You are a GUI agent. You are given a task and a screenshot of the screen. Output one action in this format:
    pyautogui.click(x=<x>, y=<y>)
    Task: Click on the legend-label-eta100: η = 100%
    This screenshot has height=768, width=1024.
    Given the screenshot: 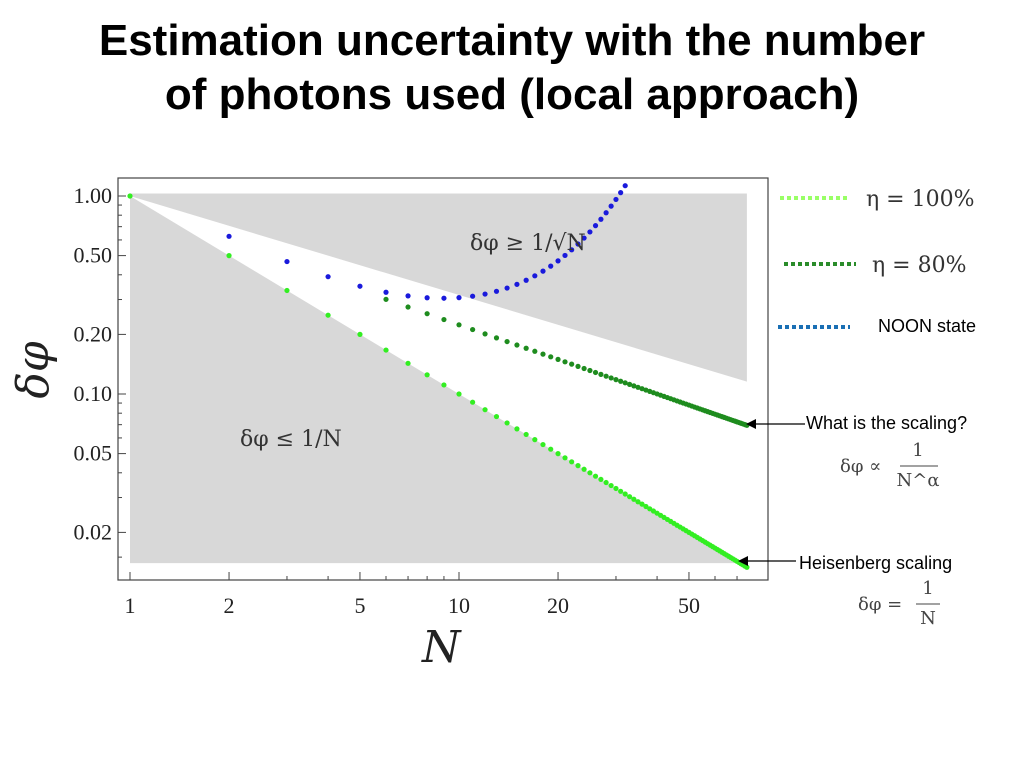 What is the action you would take?
    pyautogui.click(x=920, y=199)
    